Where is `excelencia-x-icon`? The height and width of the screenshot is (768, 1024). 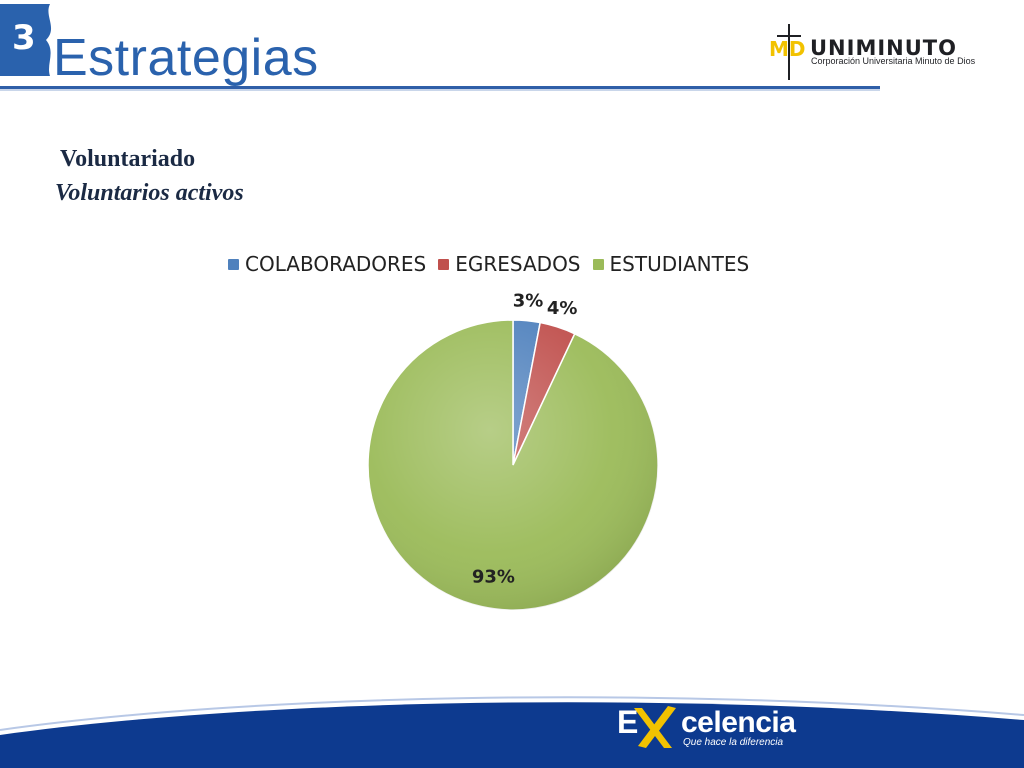
excelencia-x-icon is located at coordinates (655, 727).